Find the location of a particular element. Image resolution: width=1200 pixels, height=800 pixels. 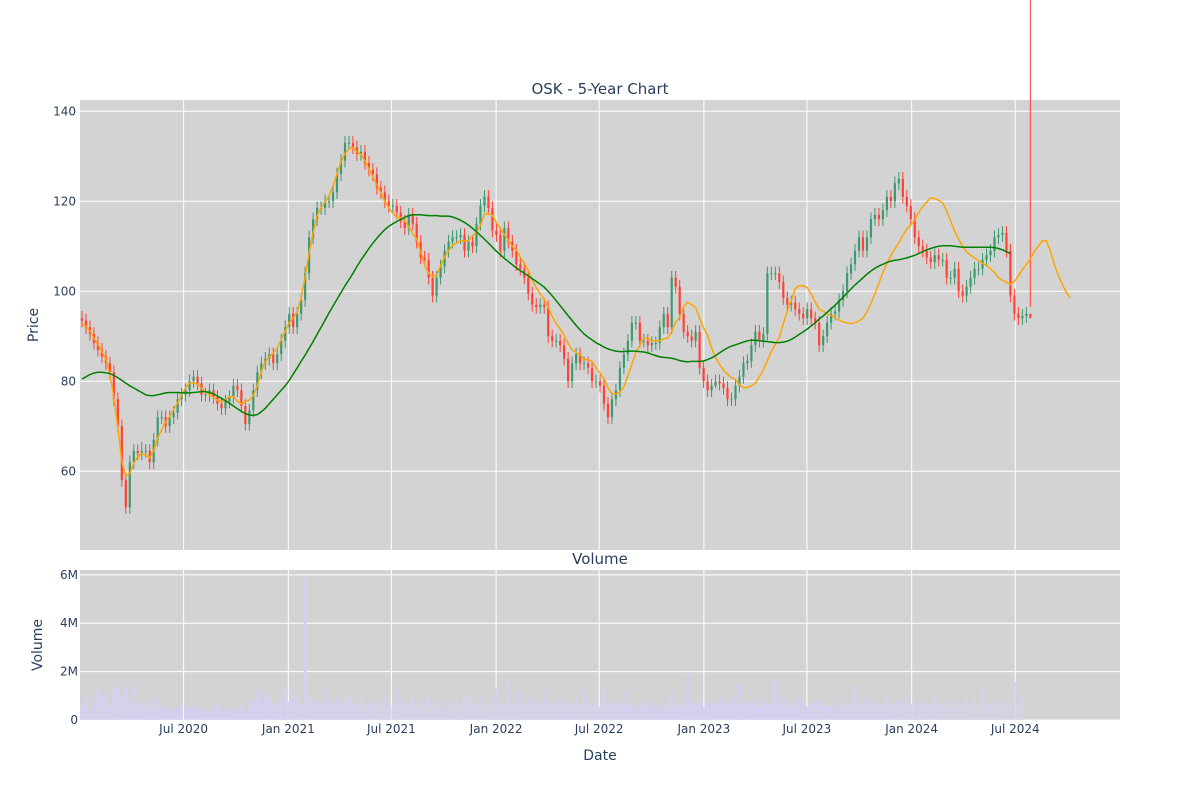

x-tick-label: Jan 2022 is located at coordinates (496, 729).